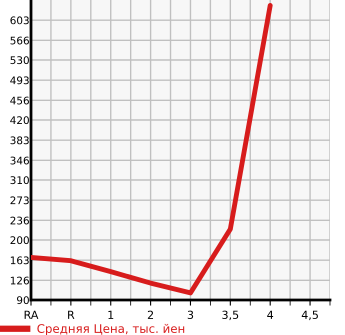  I want to click on y-tick-label: 126, so click(19, 280).